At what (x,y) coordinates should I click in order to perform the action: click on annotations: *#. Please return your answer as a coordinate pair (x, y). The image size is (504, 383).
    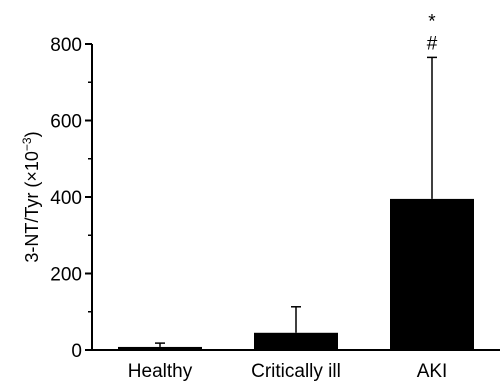
    Looking at the image, I should click on (432, 32).